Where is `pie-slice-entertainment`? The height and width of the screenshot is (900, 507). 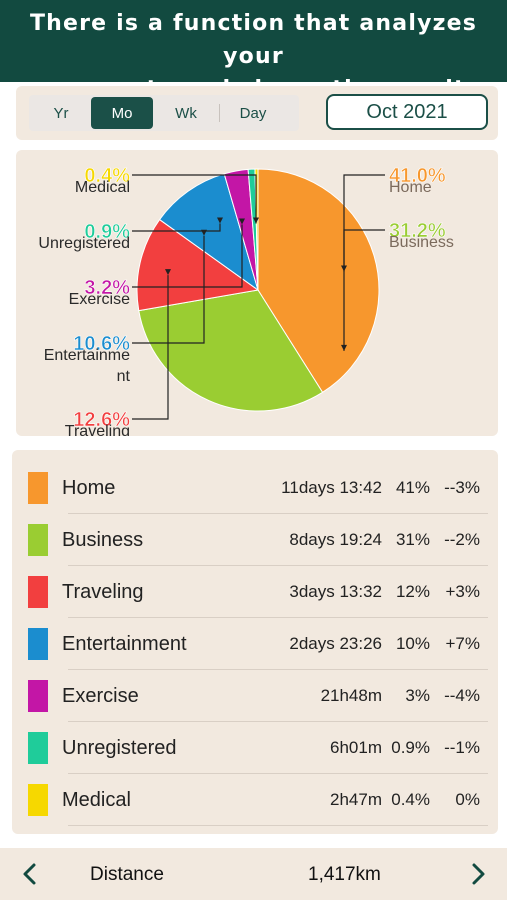
pie-slice-entertainment is located at coordinates (208, 232).